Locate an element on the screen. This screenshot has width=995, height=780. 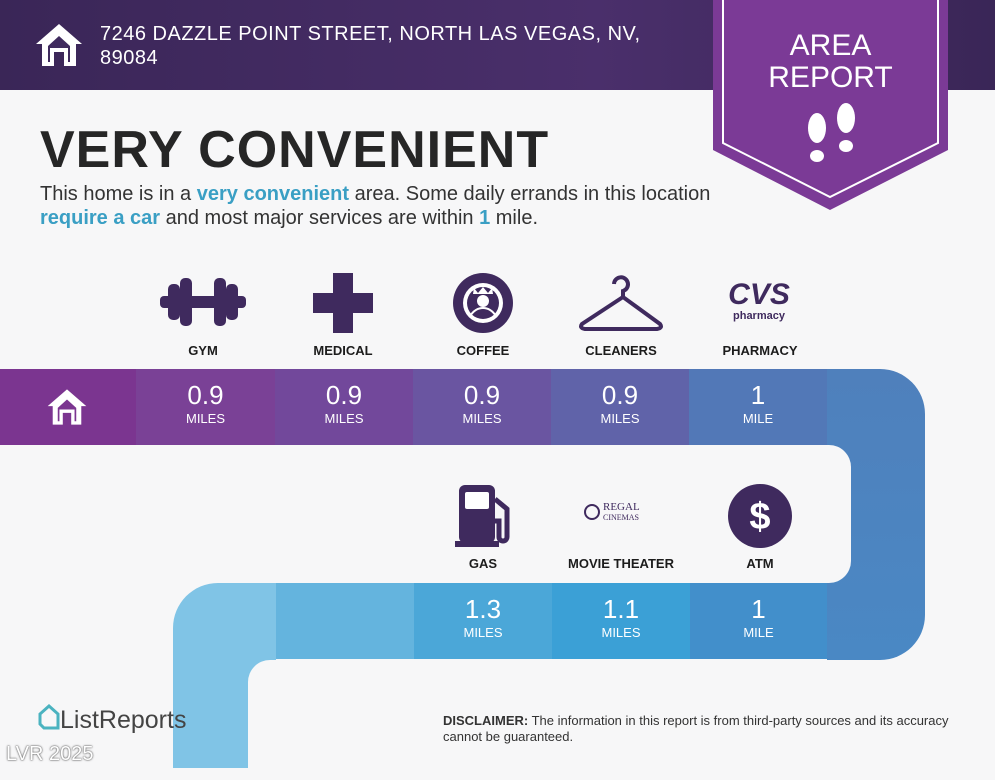
dollar-icon: $ is located at coordinates (760, 516).